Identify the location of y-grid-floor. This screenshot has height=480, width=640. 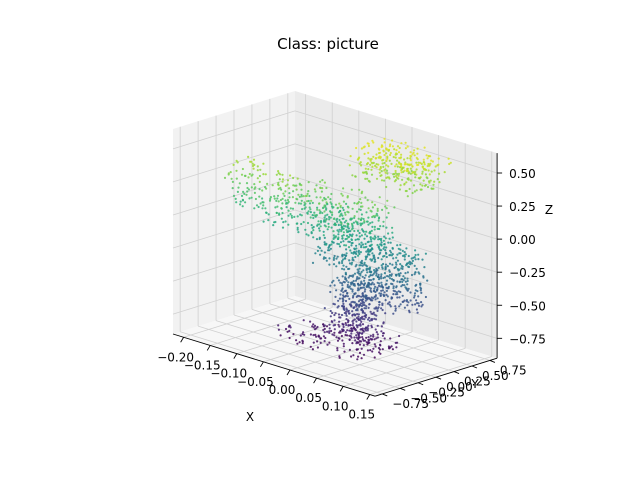
(353, 340).